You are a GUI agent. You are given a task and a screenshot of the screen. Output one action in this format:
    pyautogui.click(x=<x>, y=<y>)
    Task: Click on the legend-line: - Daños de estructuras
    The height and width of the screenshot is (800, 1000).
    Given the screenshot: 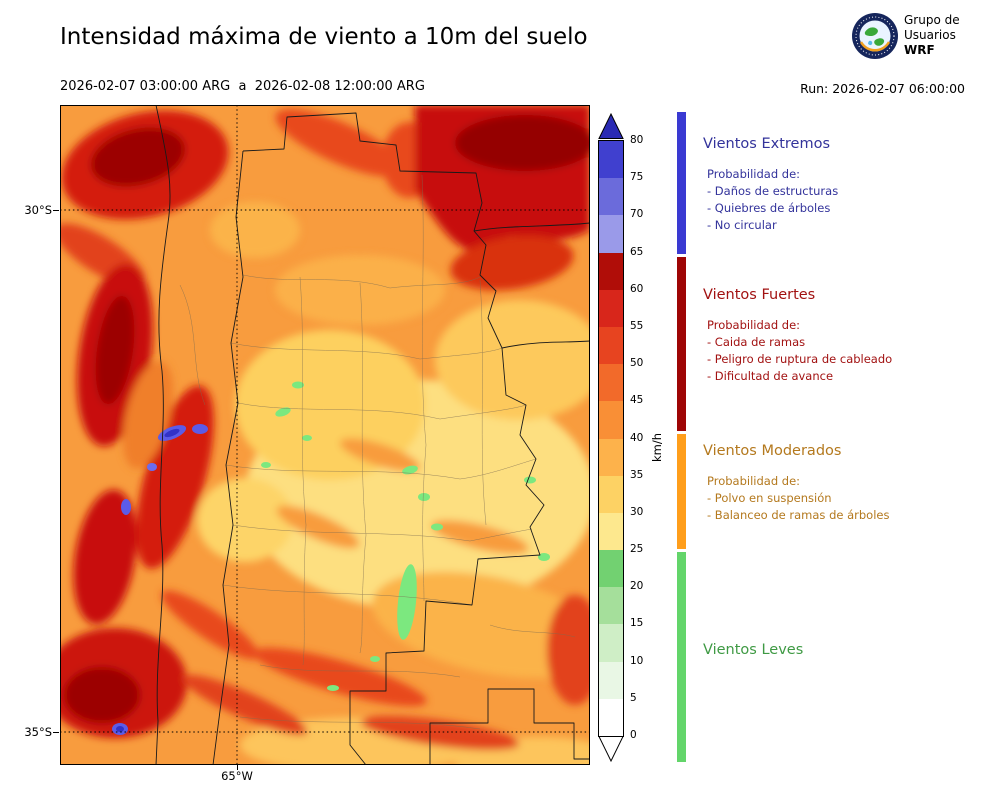 What is the action you would take?
    pyautogui.click(x=773, y=191)
    